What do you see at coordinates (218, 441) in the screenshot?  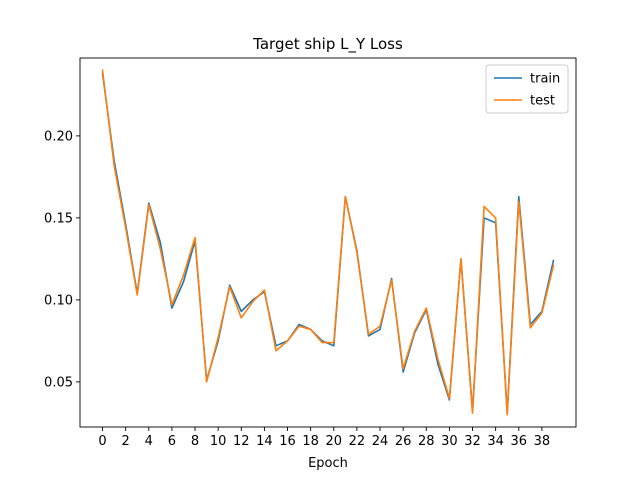 I see `x-tick-label: 10` at bounding box center [218, 441].